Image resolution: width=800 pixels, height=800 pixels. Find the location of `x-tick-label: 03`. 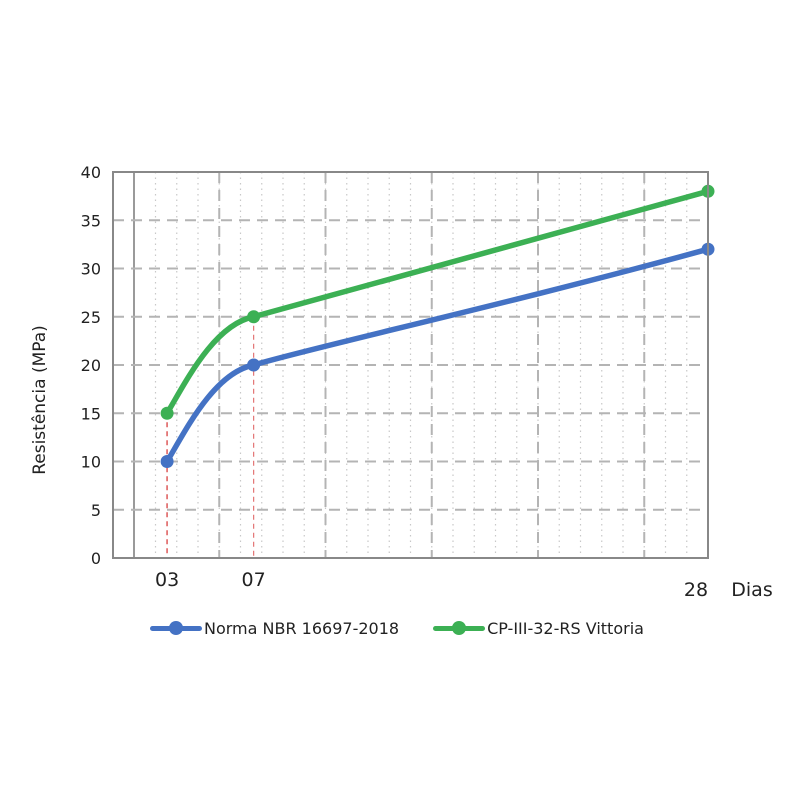

x-tick-label: 03 is located at coordinates (167, 580).